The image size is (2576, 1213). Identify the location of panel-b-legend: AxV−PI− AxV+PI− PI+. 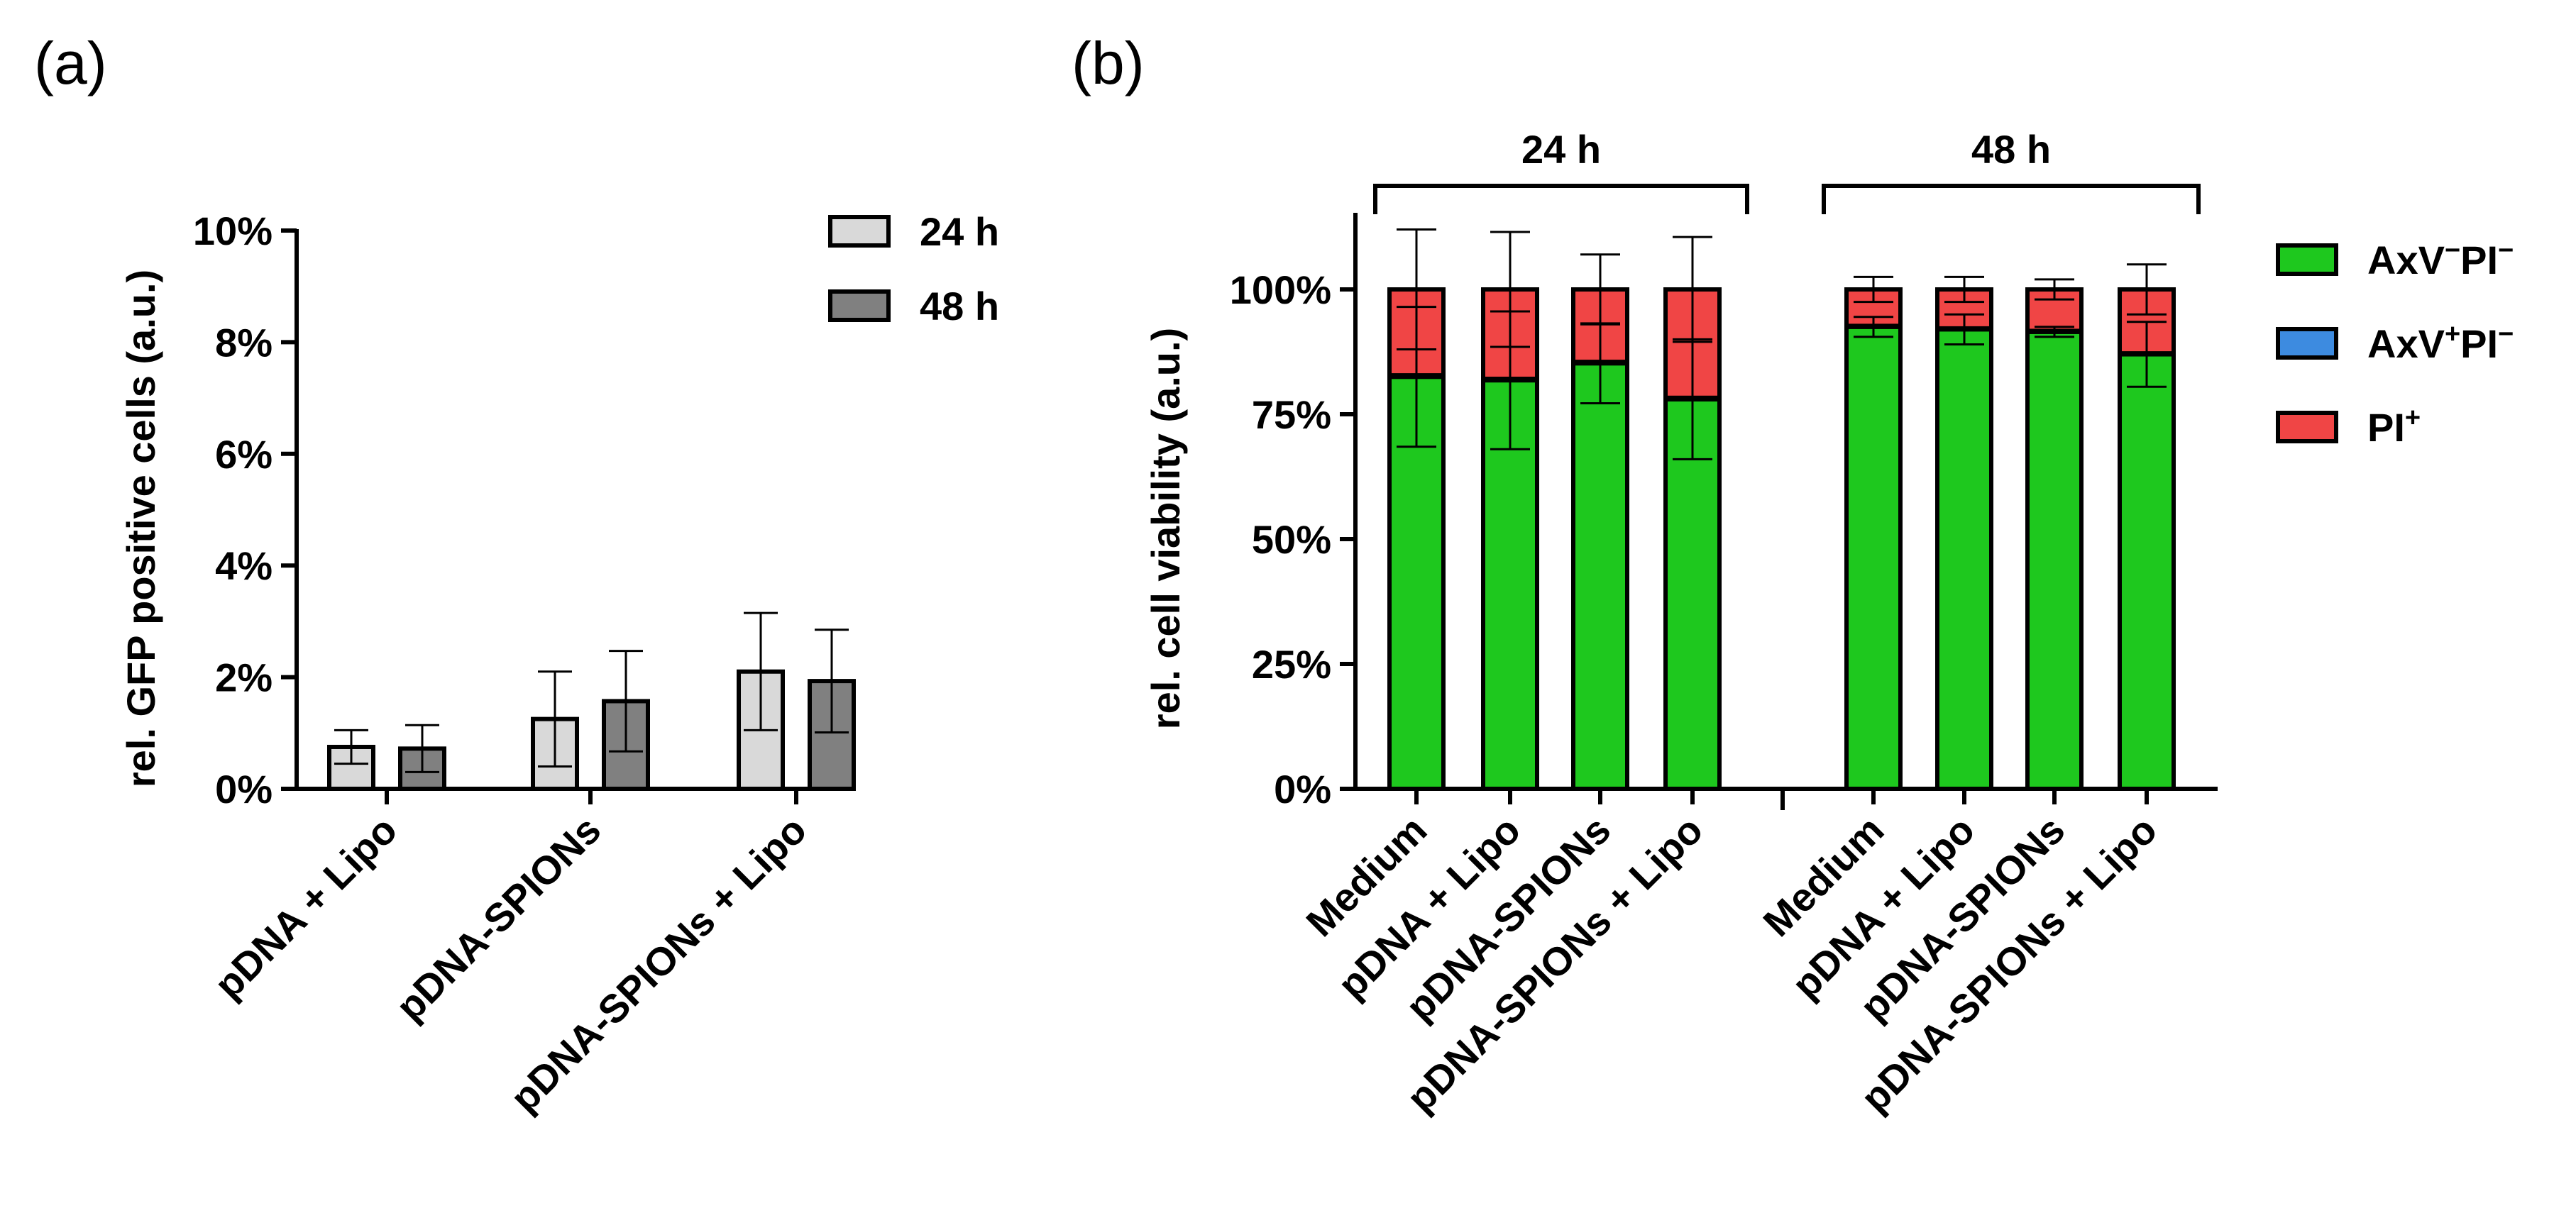
(2395, 343).